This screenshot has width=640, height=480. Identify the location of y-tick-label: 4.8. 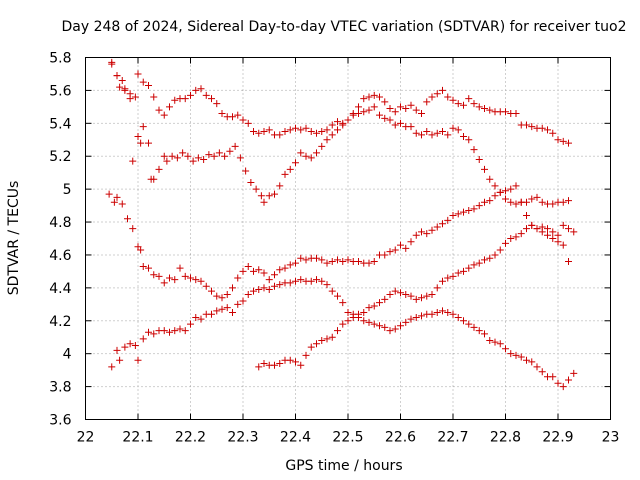
(60, 223).